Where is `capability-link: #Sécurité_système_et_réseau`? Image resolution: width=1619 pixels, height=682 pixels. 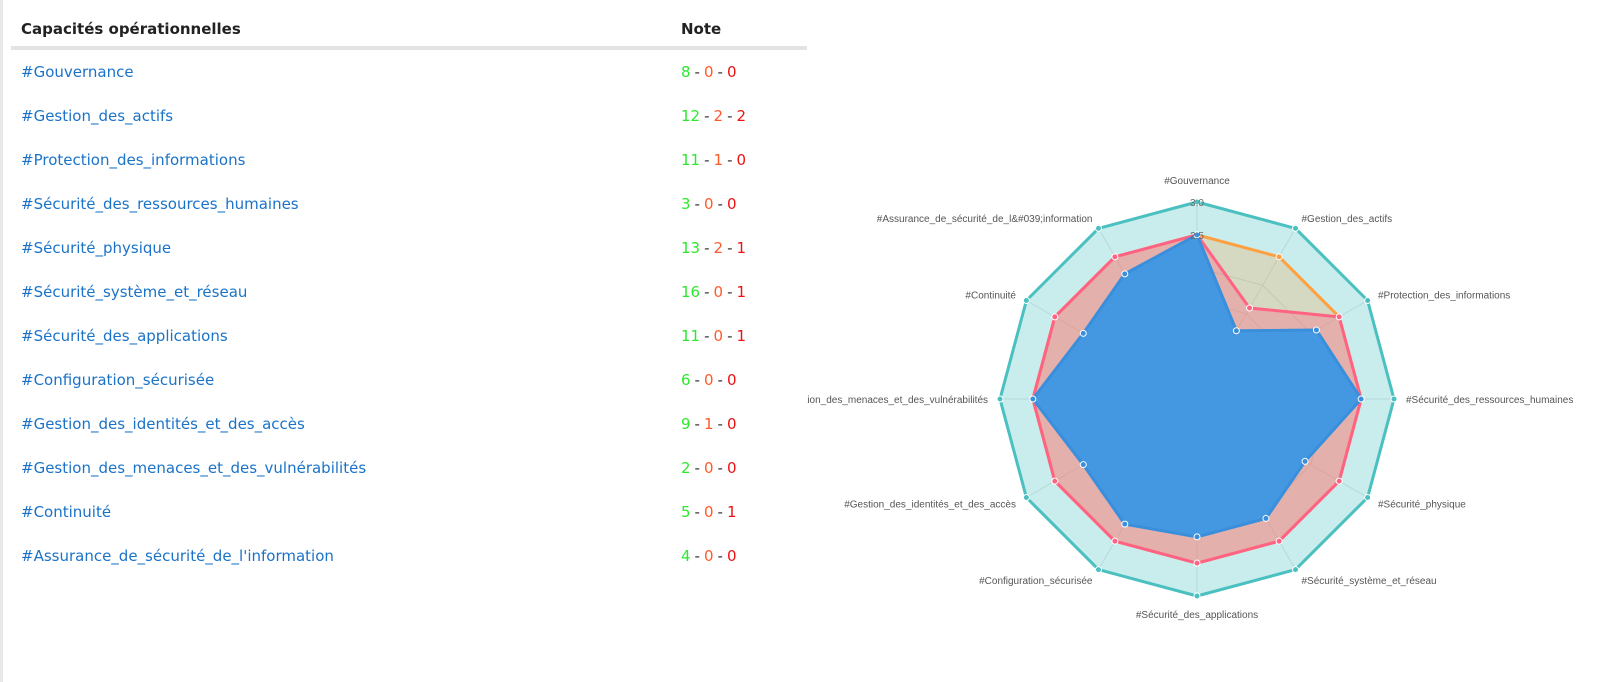 capability-link: #Sécurité_système_et_réseau is located at coordinates (134, 292).